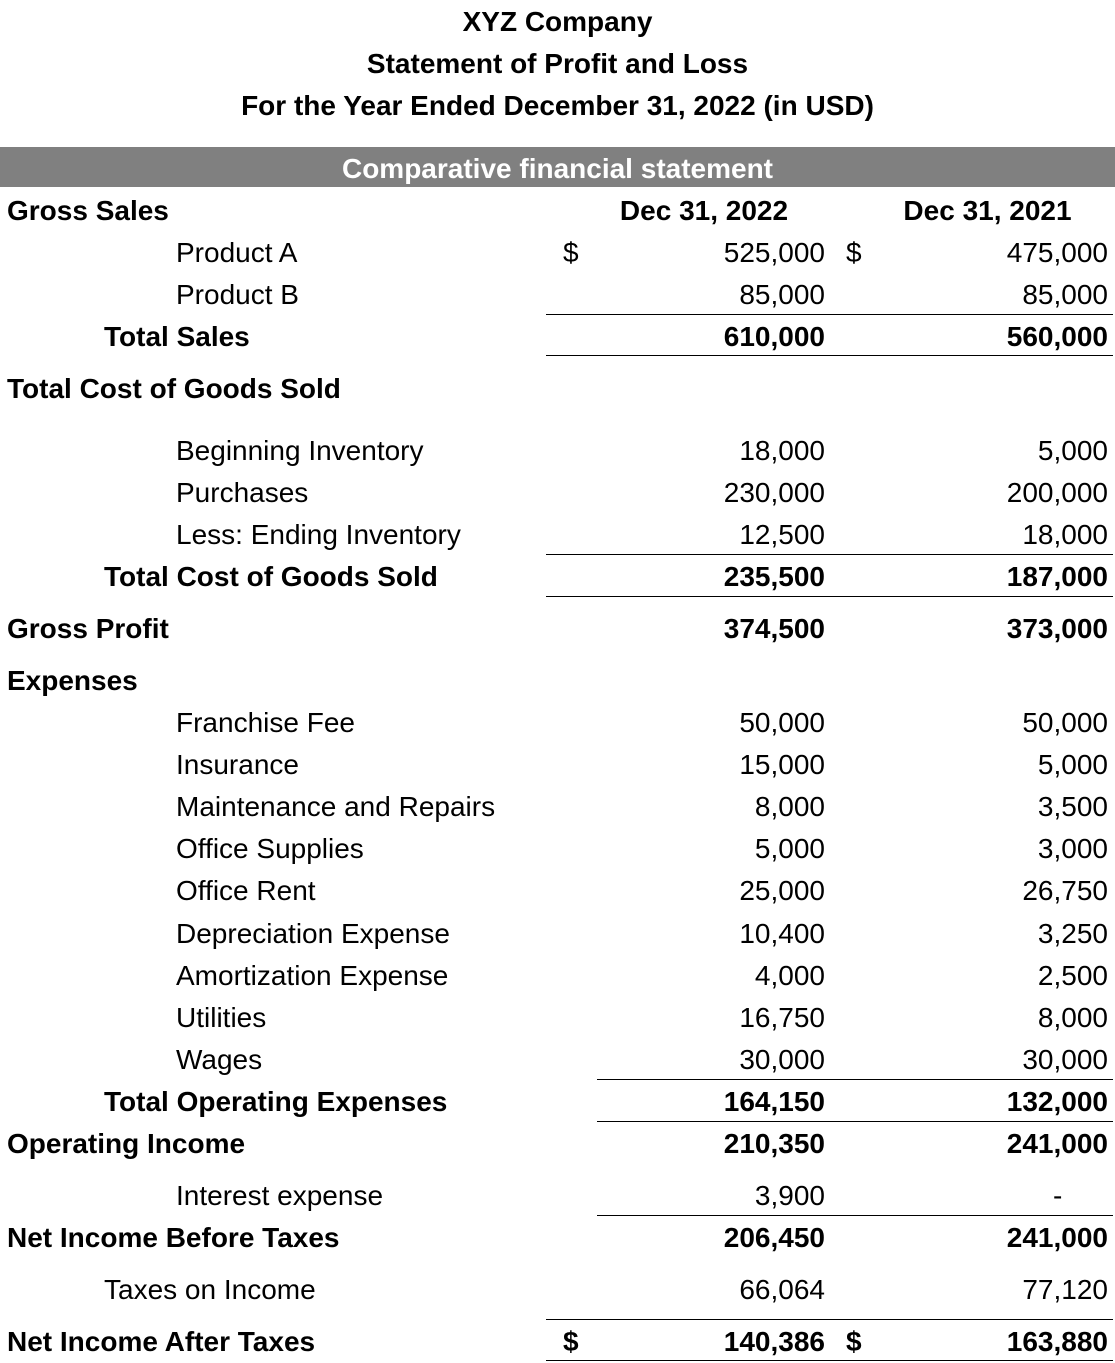 Image resolution: width=1115 pixels, height=1363 pixels. Describe the element at coordinates (318, 534) in the screenshot. I see `row-label: Less: Ending Inventory` at that location.